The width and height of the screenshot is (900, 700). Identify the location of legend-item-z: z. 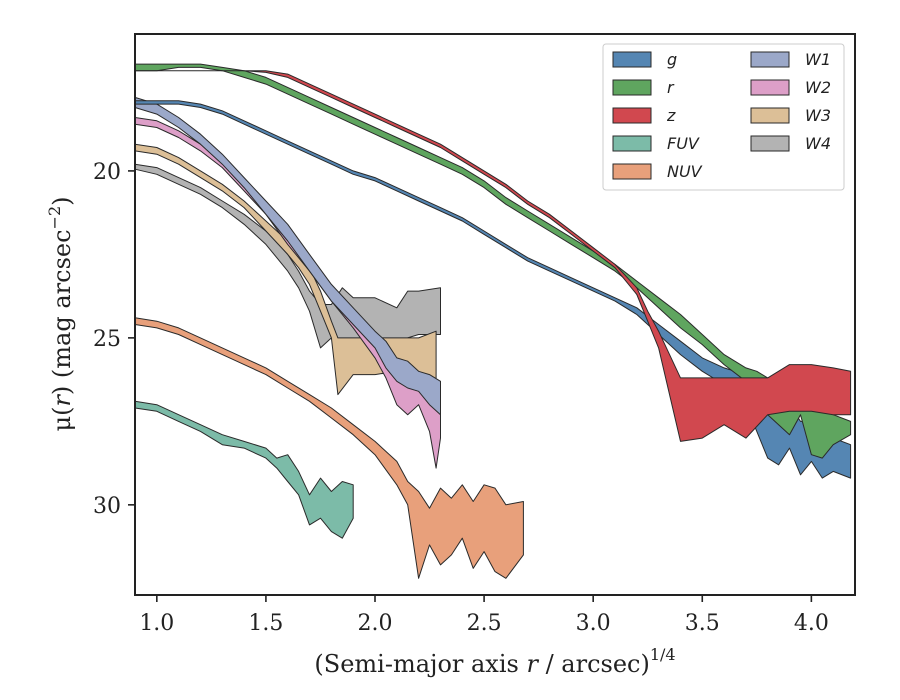
(644, 115).